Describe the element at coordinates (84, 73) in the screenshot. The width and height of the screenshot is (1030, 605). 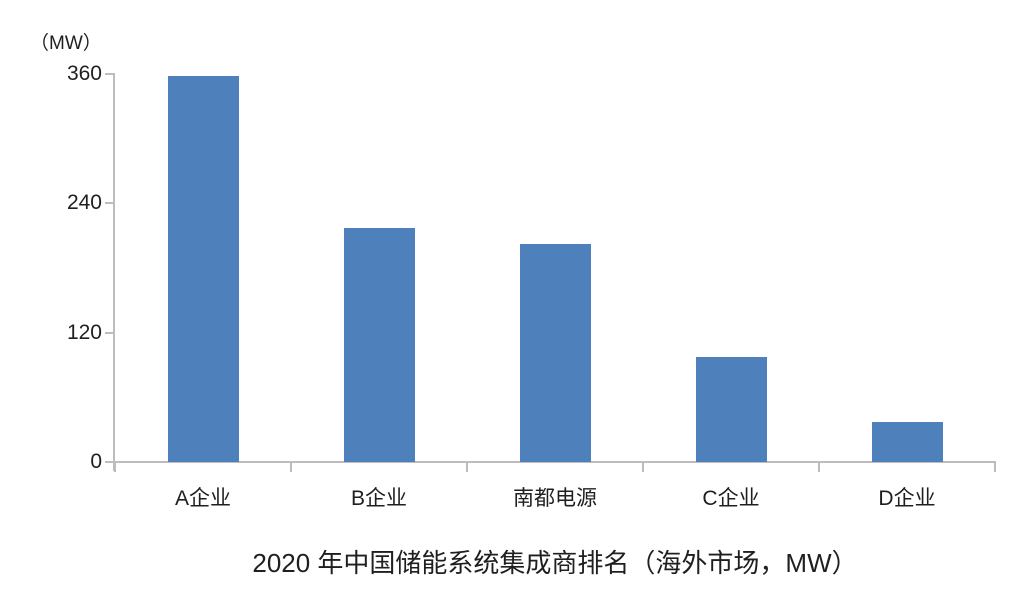
I see `y-tick-label-360: 360` at that location.